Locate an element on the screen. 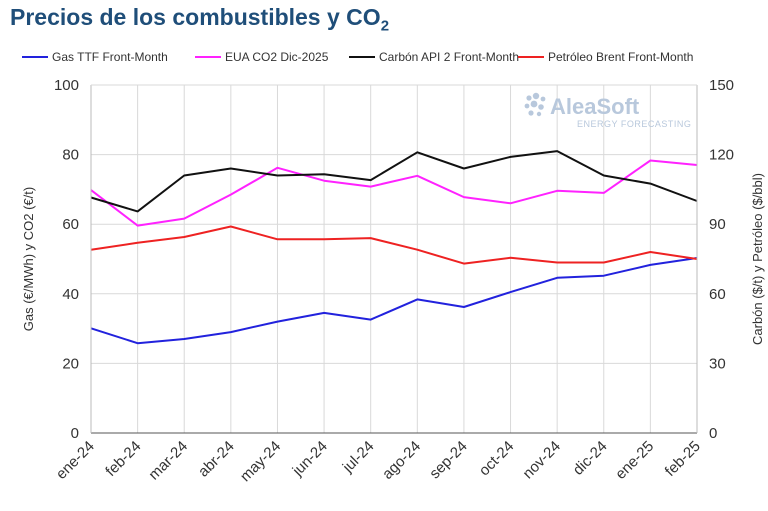 Image resolution: width=768 pixels, height=511 pixels. legend-item-3: Carbón API 2 Front-Month is located at coordinates (434, 57).